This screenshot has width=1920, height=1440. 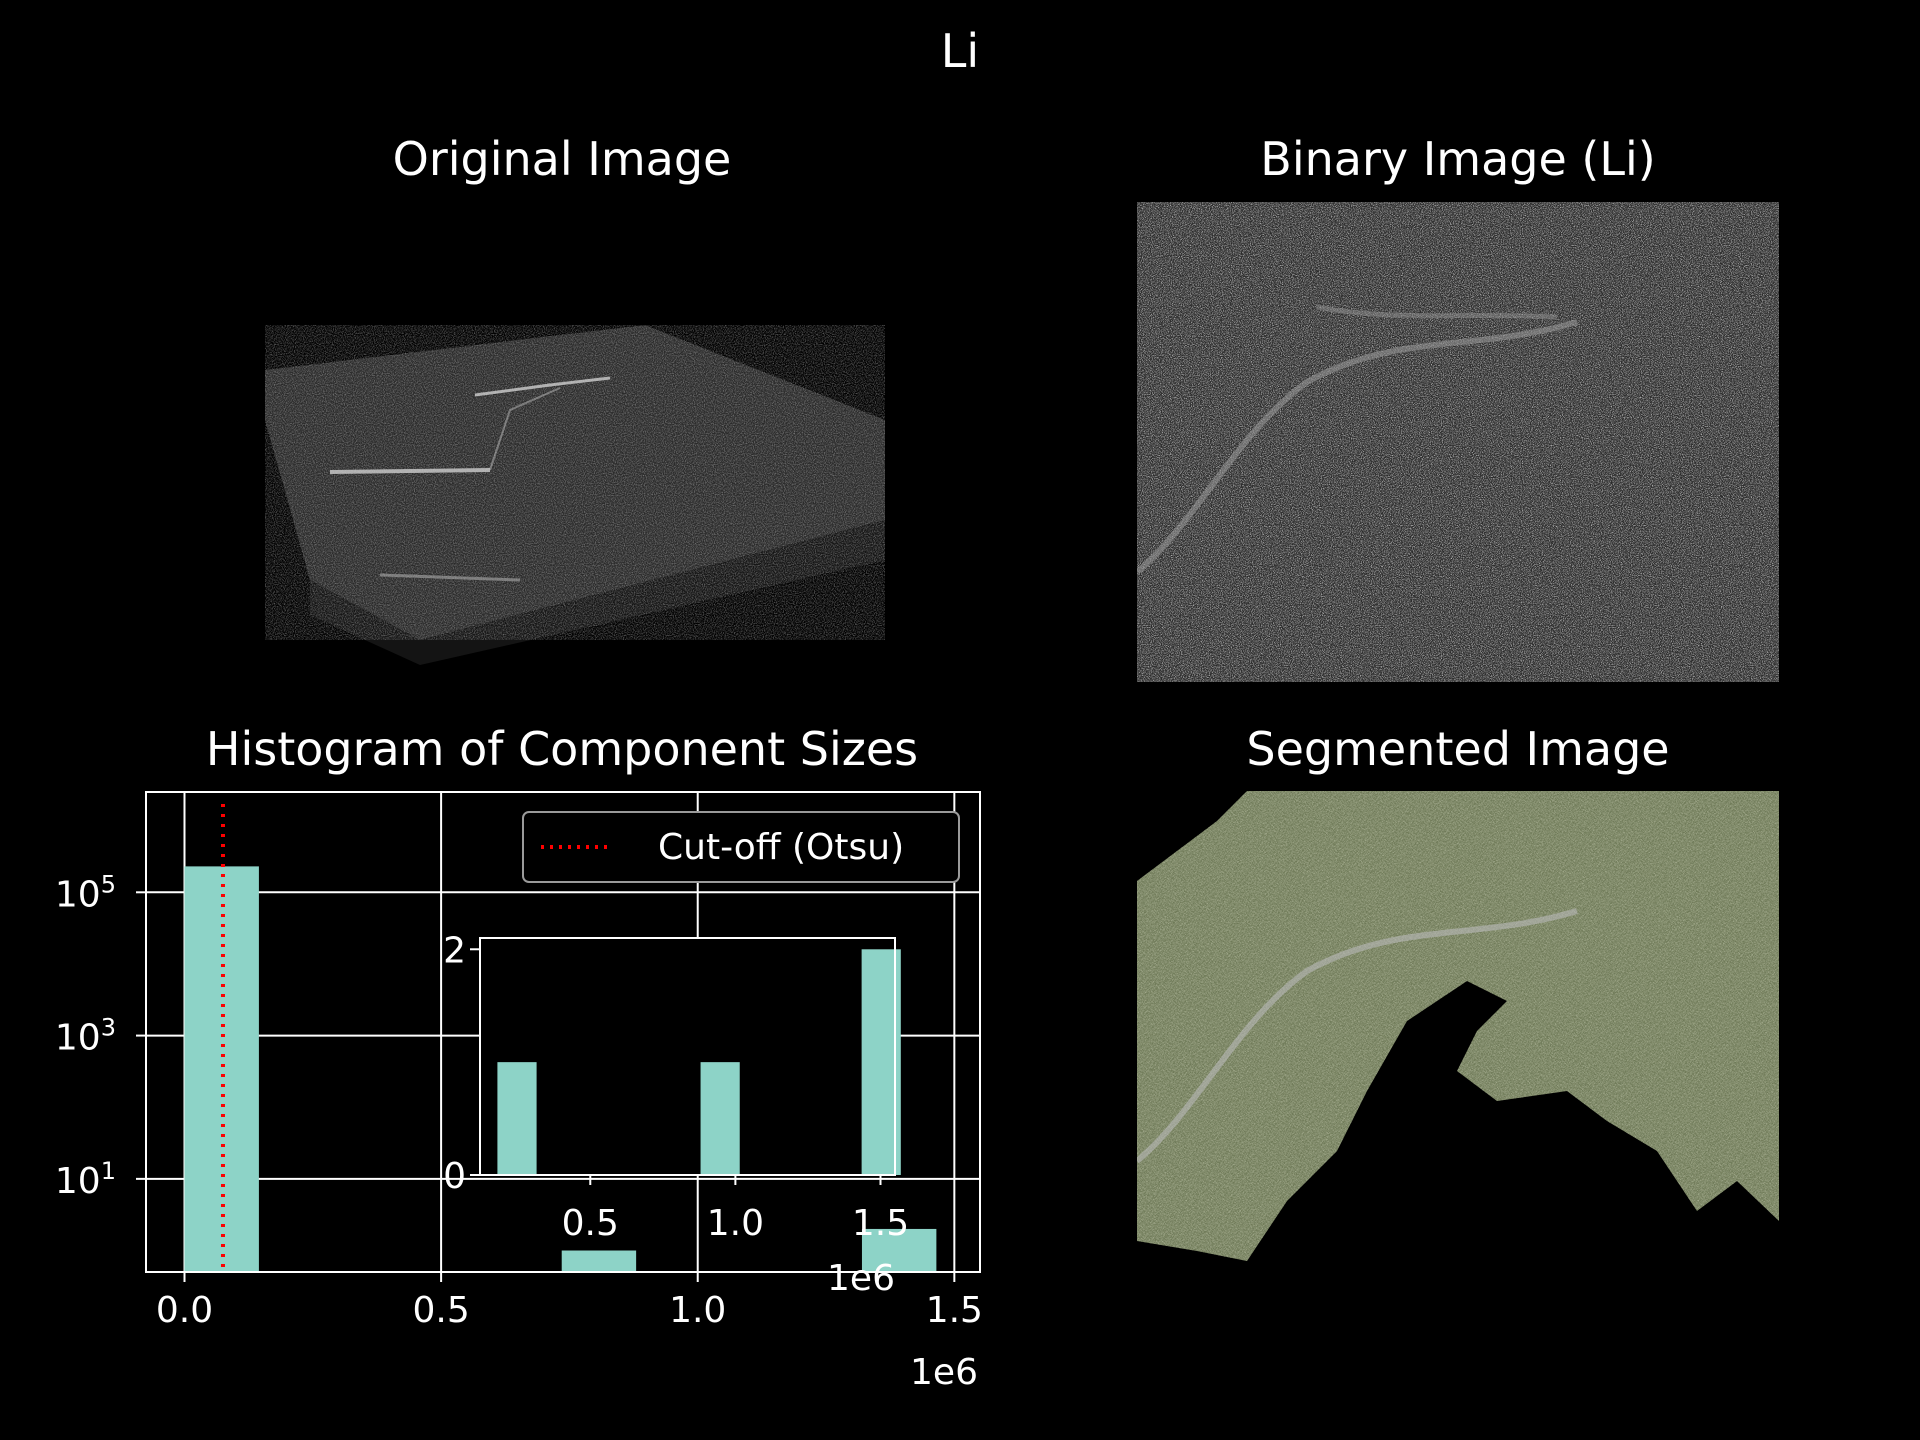 I want to click on histogram-x-ticks: 0.0 0.5 1.0 1.5, so click(x=569, y=1301).